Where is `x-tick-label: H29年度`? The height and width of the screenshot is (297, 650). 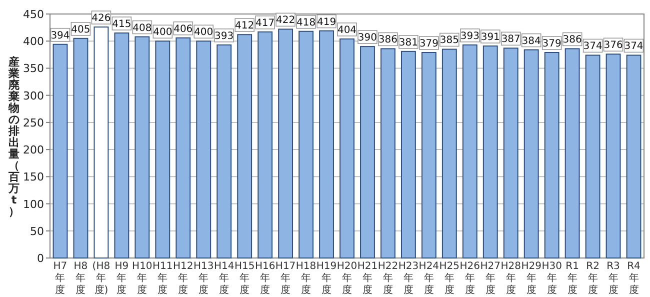
x-tick-label: H29年度 is located at coordinates (531, 278).